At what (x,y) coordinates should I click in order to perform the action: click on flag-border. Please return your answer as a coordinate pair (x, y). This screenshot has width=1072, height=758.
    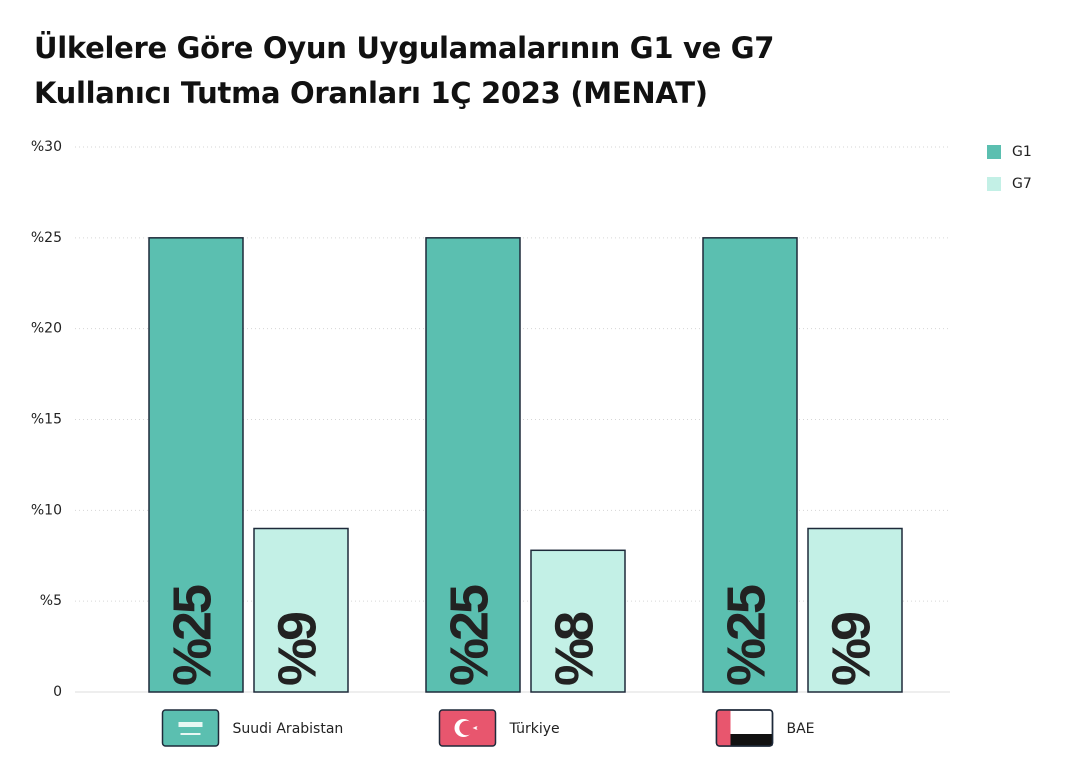
    Looking at the image, I should click on (744, 728).